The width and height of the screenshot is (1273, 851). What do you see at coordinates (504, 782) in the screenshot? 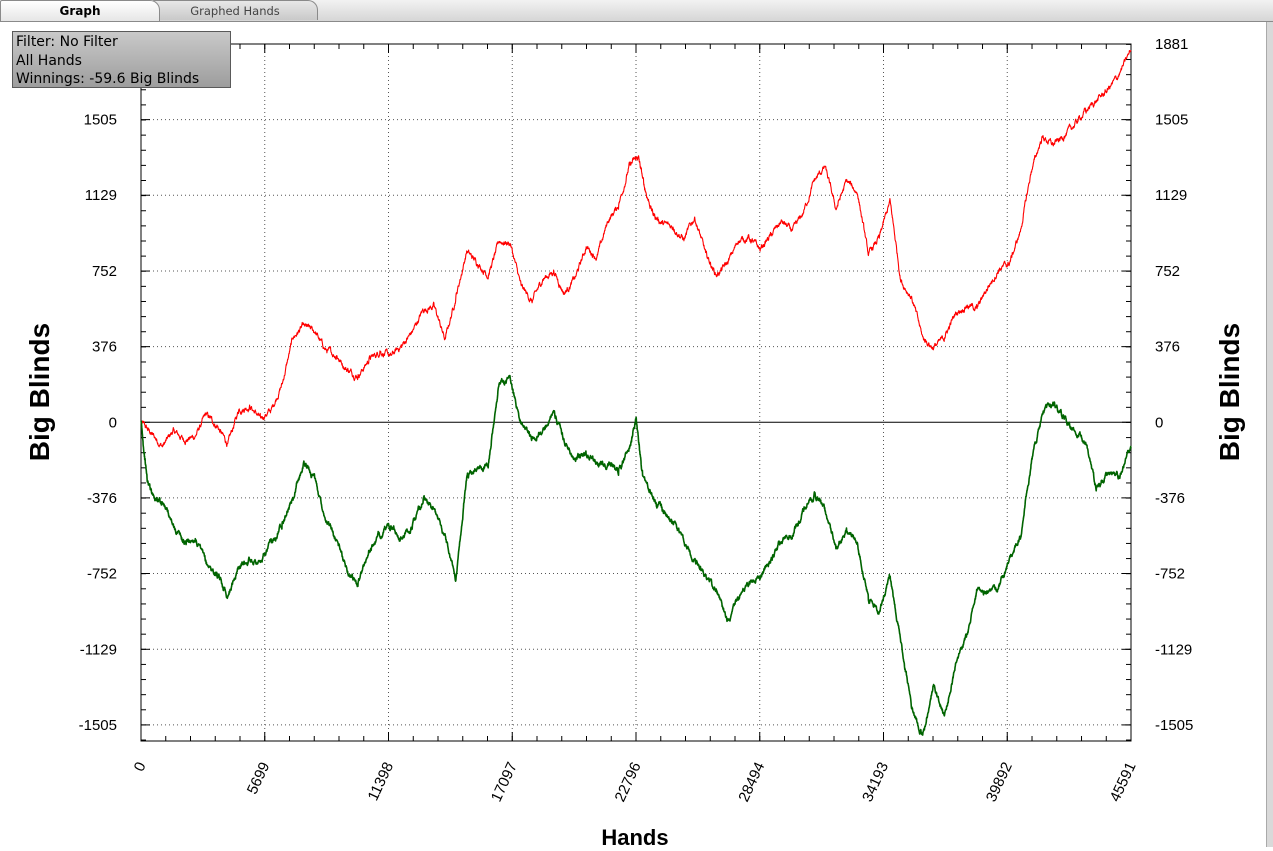
I see `x-tick-label: 17097` at bounding box center [504, 782].